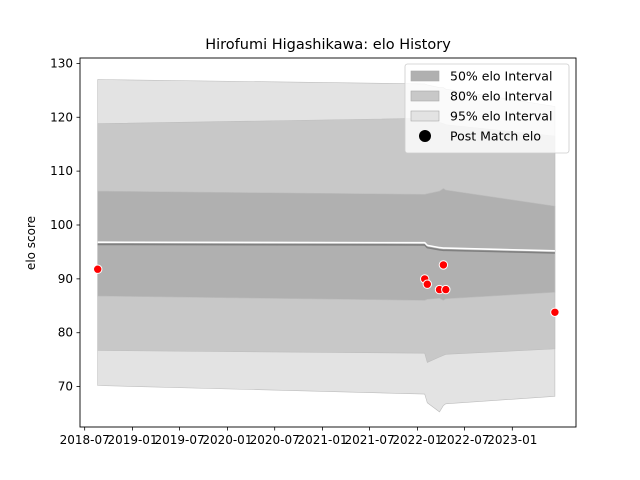 This screenshot has width=640, height=480. Describe the element at coordinates (61, 63) in the screenshot. I see `y-tick-label: 130` at that location.